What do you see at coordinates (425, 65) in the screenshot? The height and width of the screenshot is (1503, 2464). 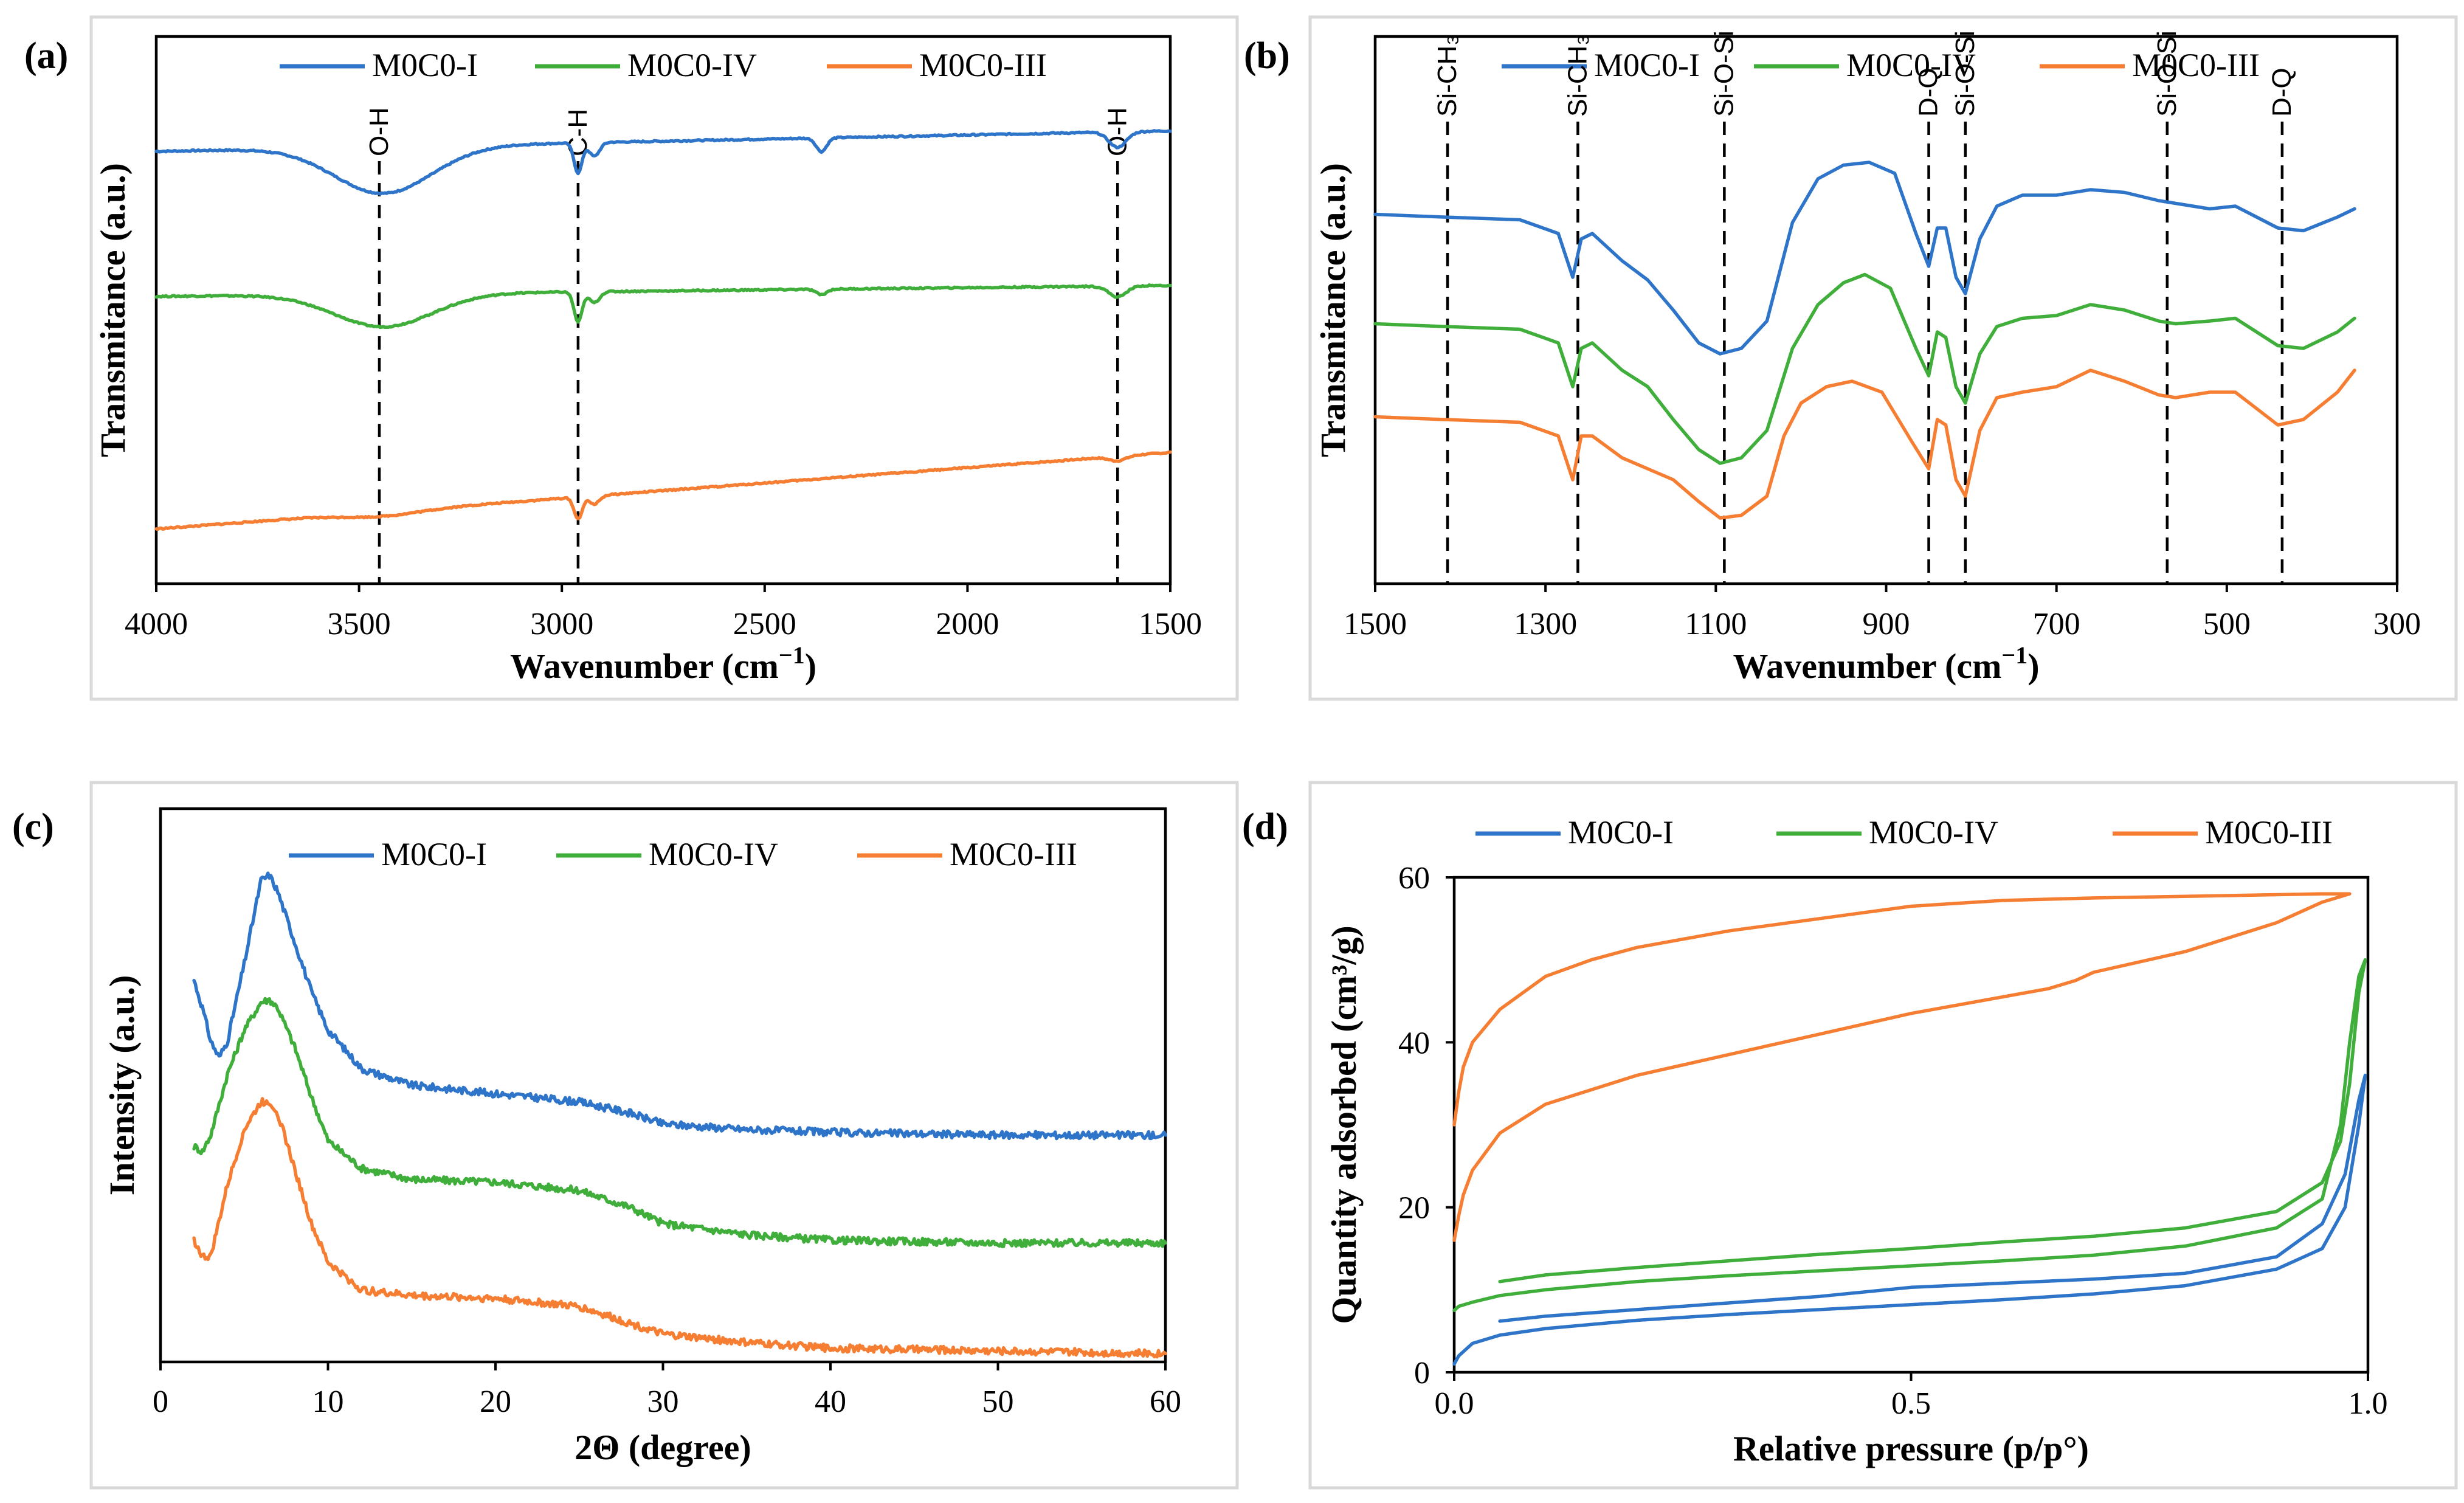 I see `legend-label-a-0: M0C0-I` at bounding box center [425, 65].